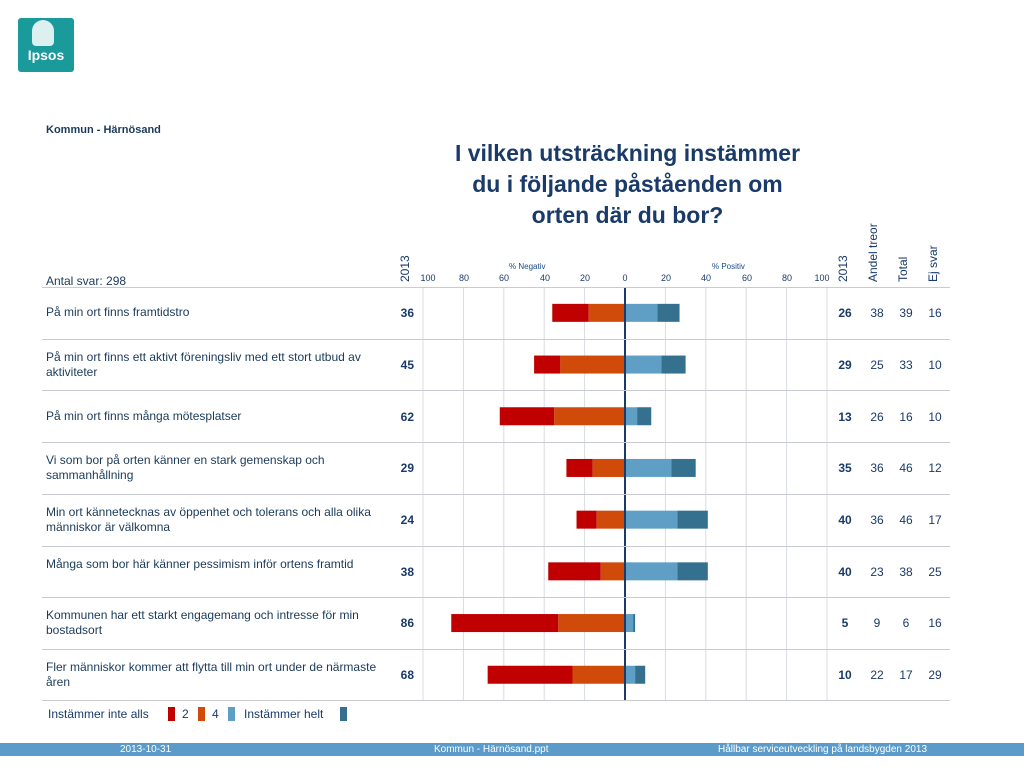 This screenshot has width=1024, height=768. I want to click on total-value: 17, so click(906, 675).